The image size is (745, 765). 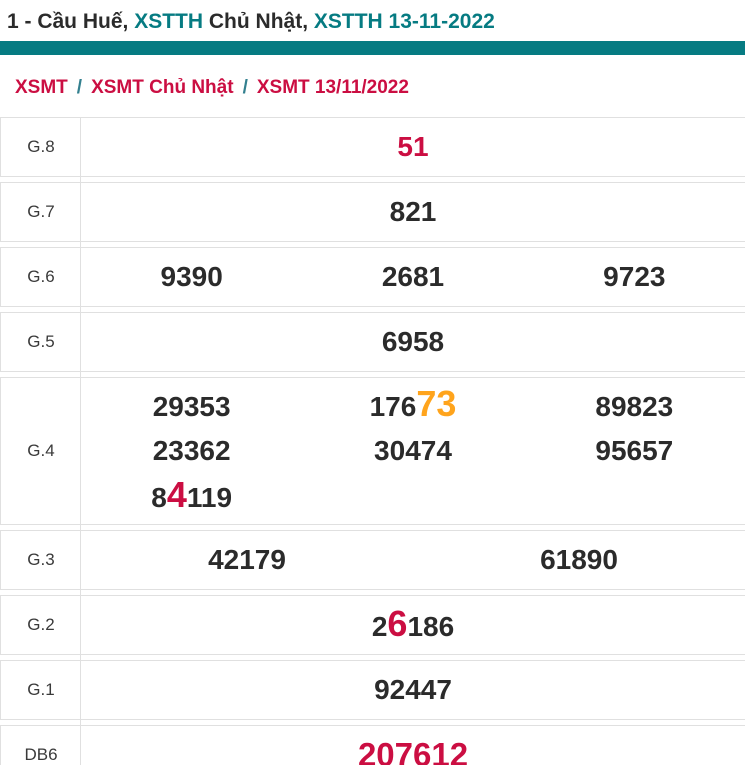 I want to click on digits: 23362, so click(x=191, y=450).